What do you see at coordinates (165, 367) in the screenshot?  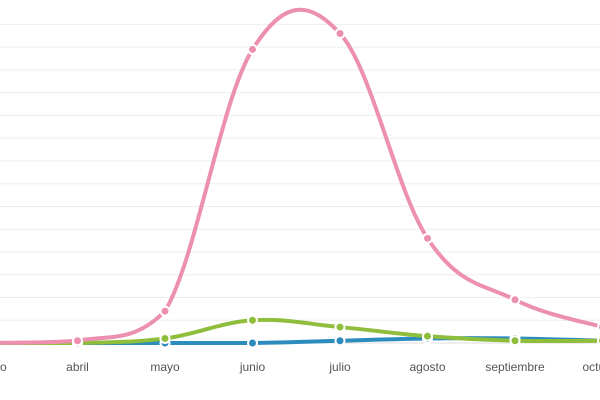 I see `x-tick-label: mayo` at bounding box center [165, 367].